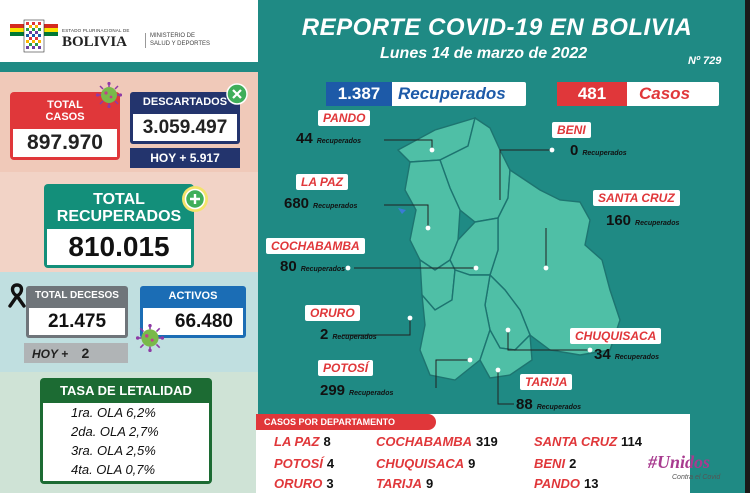  I want to click on decesos-value: 21.475, so click(77, 321).